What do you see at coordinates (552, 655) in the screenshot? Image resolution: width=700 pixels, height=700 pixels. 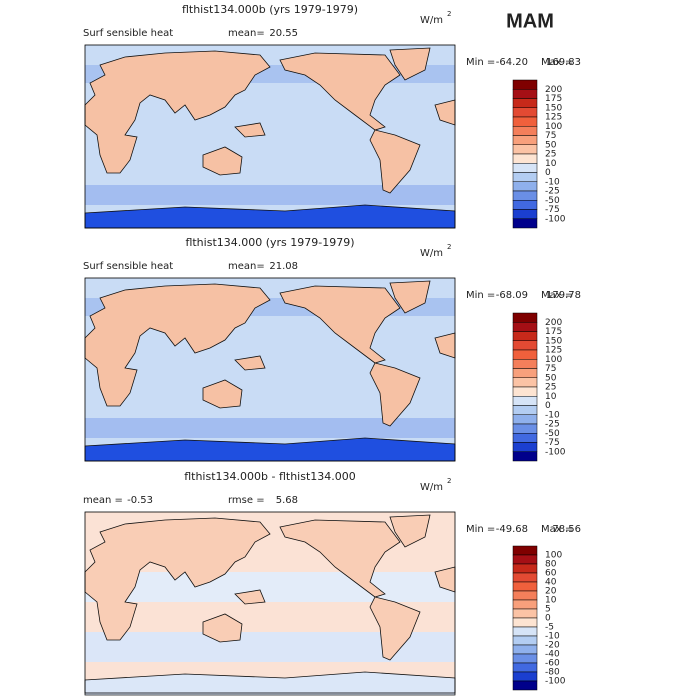 I see `colorbar-label: -40` at bounding box center [552, 655].